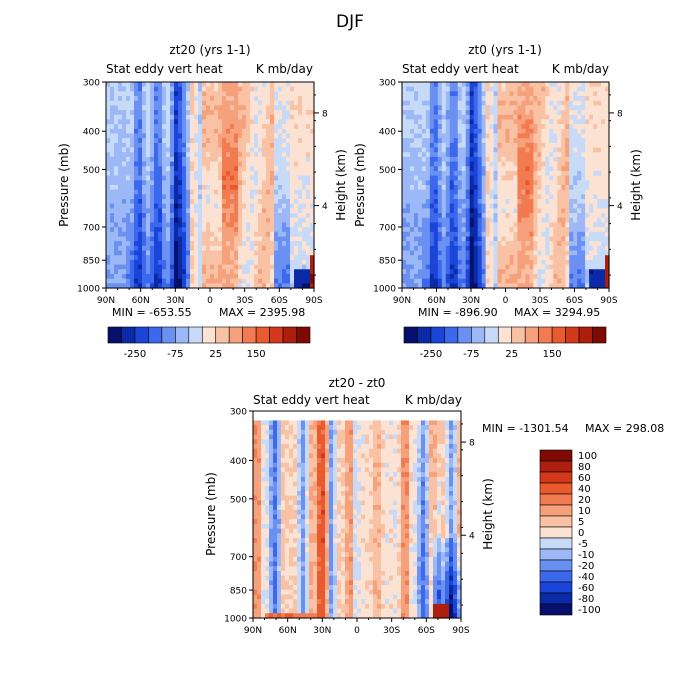 The image size is (700, 700). What do you see at coordinates (387, 228) in the screenshot?
I see `y-tick-label: 700` at bounding box center [387, 228].